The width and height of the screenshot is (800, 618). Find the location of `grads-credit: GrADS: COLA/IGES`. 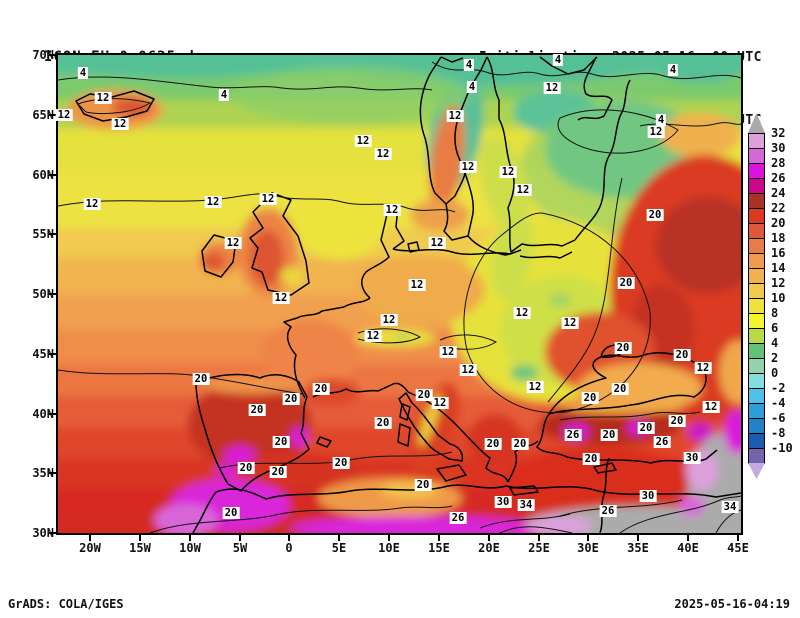

grads-credit: GrADS: COLA/IGES is located at coordinates (66, 604).